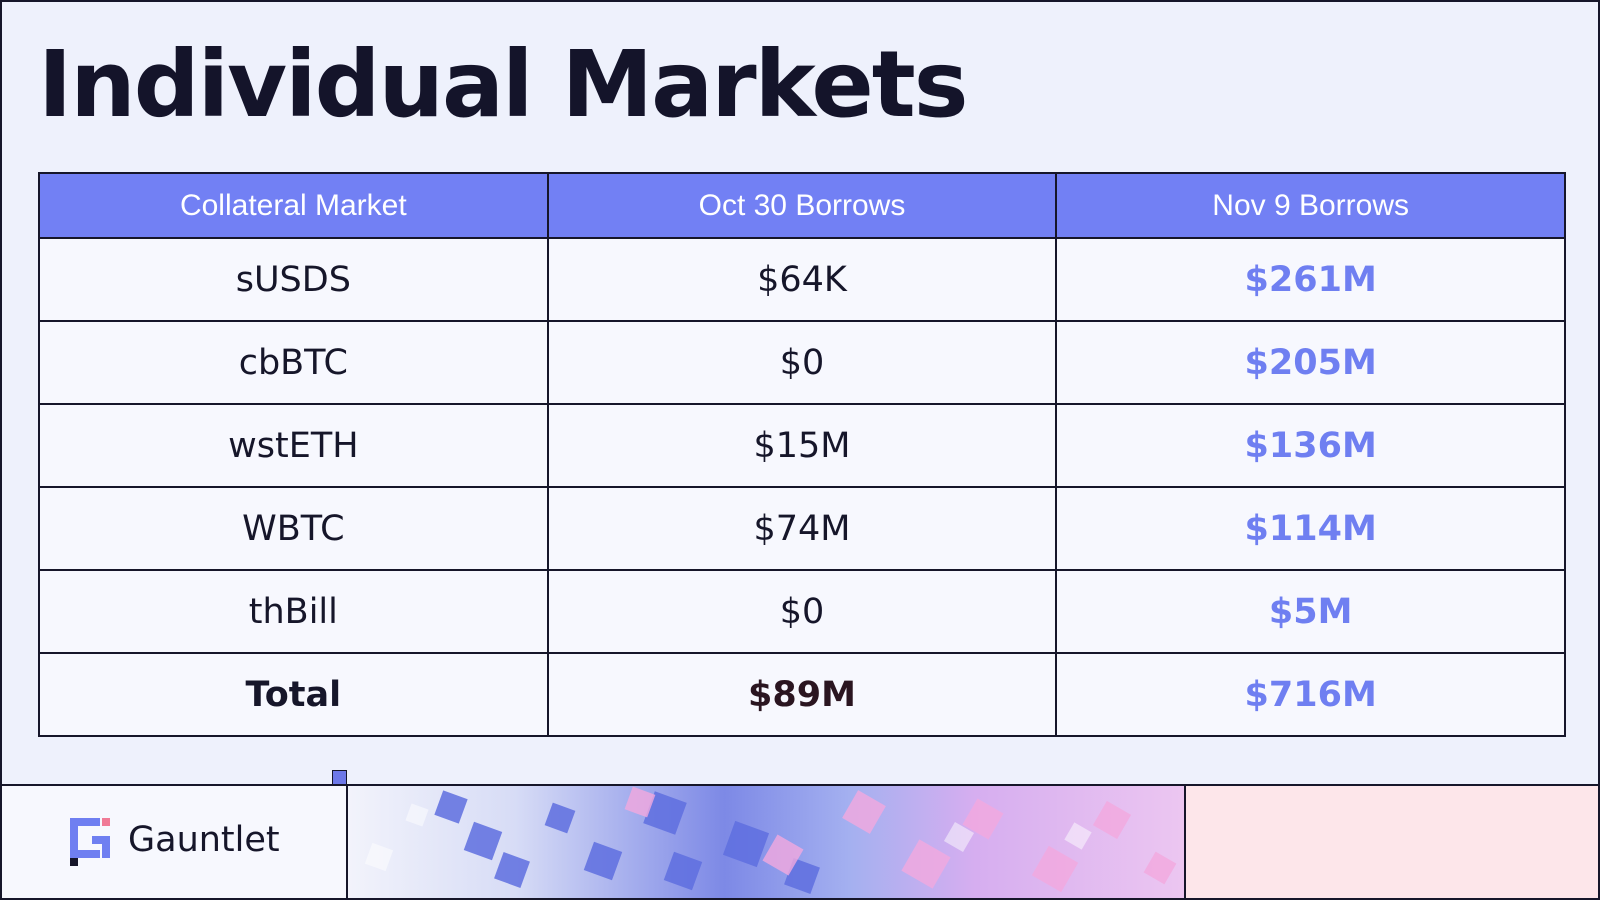 Image resolution: width=1600 pixels, height=900 pixels. I want to click on header-oct30-borrows: Oct 30 Borrows, so click(802, 205).